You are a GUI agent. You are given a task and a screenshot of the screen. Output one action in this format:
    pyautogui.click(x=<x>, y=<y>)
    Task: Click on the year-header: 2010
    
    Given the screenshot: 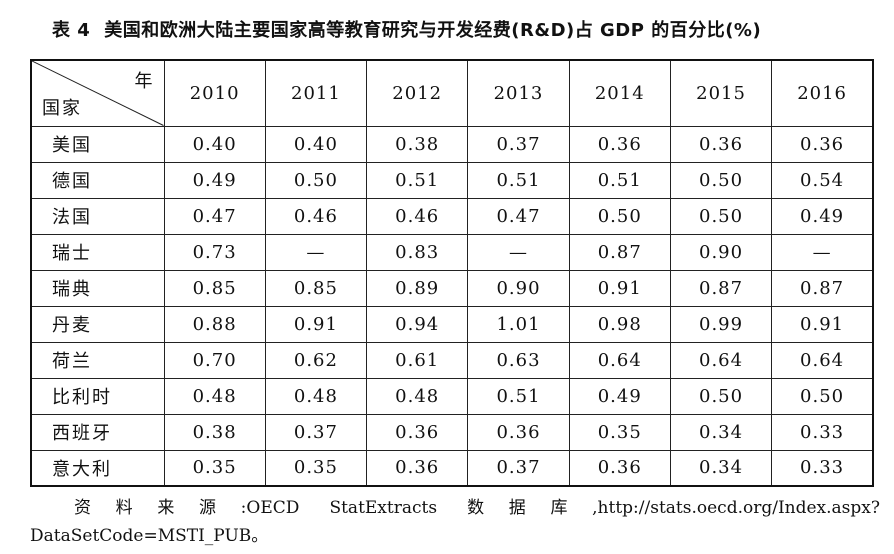 What is the action you would take?
    pyautogui.click(x=214, y=93)
    